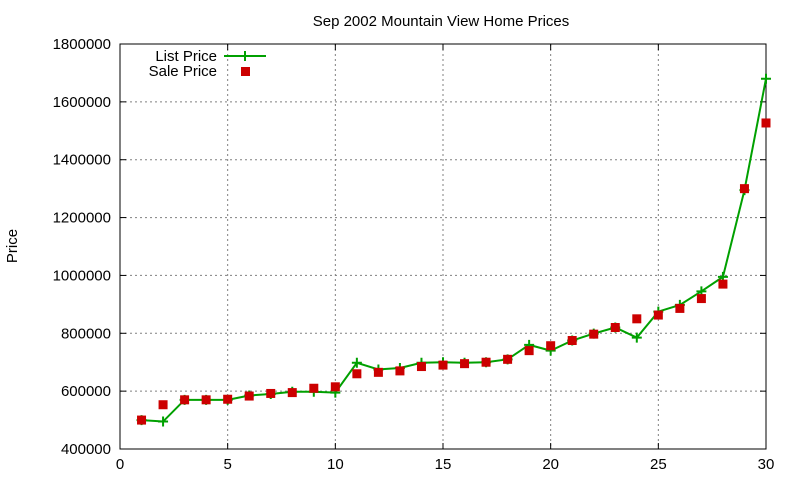  I want to click on x-tick-label: 30, so click(766, 464).